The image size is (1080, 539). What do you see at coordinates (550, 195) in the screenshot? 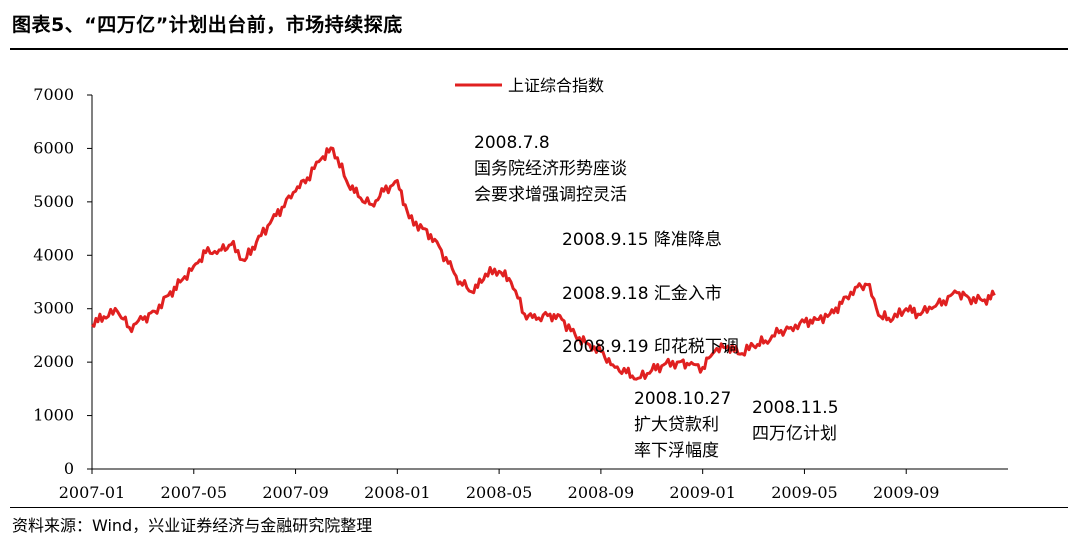
I see `annotation-text: 会要求增强调控灵活` at bounding box center [550, 195].